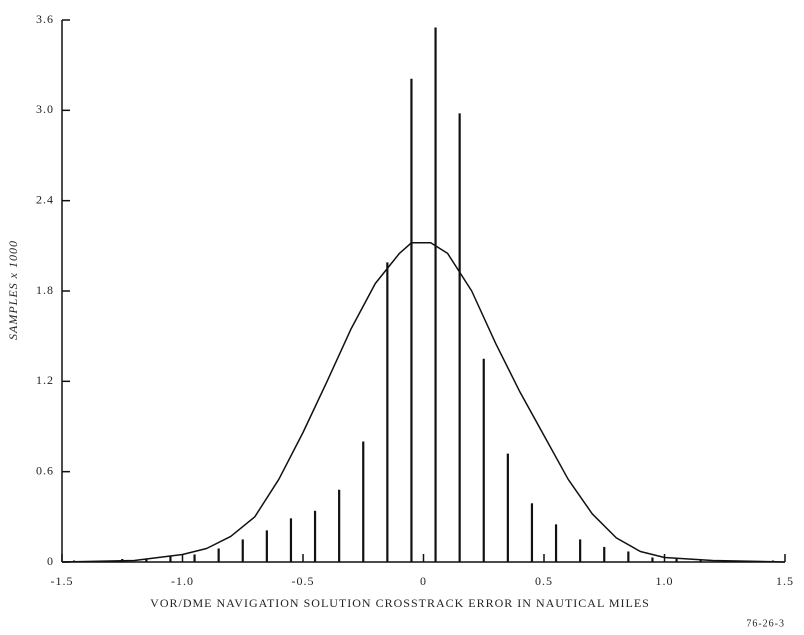  Describe the element at coordinates (303, 581) in the screenshot. I see `x-tick-label: -0.5` at that location.